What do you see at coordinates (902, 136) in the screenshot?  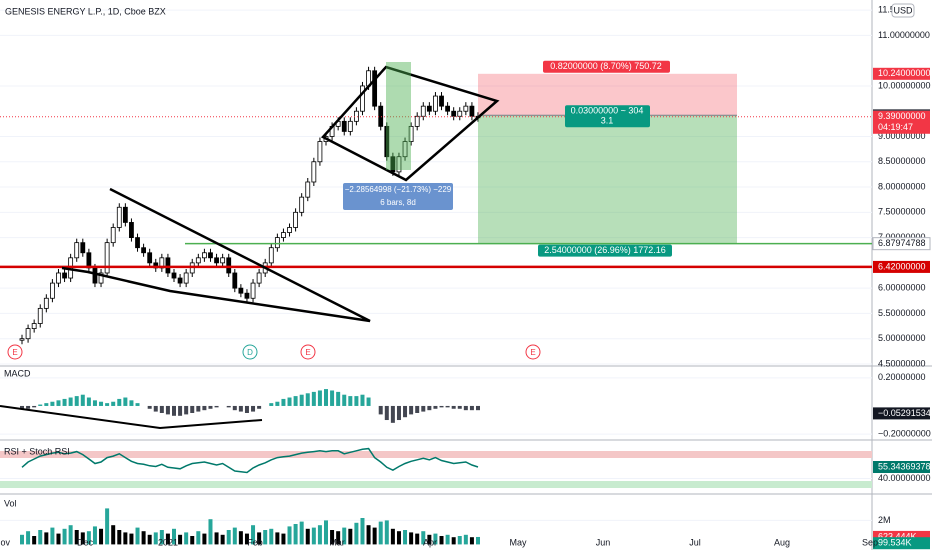 I see `y-tick-label: 9.00000000` at bounding box center [902, 136].